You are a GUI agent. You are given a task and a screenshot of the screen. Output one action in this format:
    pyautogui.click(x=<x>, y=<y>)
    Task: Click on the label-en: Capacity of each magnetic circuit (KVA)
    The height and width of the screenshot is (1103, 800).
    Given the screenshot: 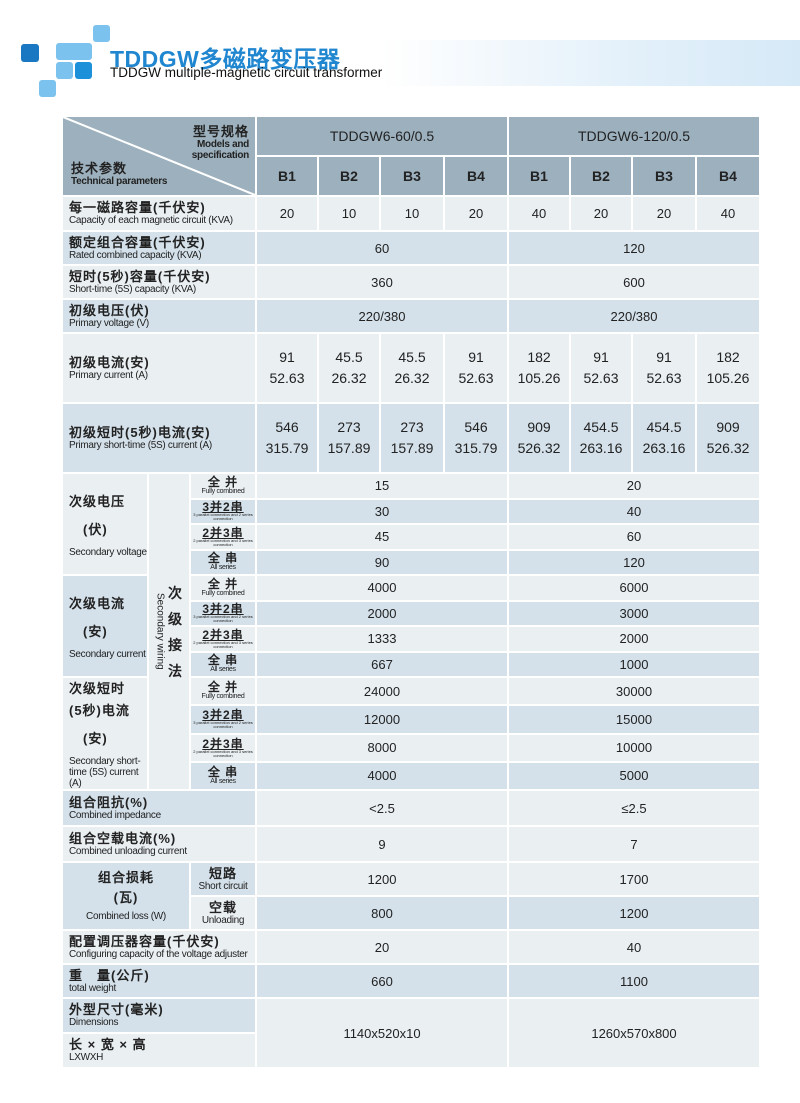 What is the action you would take?
    pyautogui.click(x=151, y=220)
    